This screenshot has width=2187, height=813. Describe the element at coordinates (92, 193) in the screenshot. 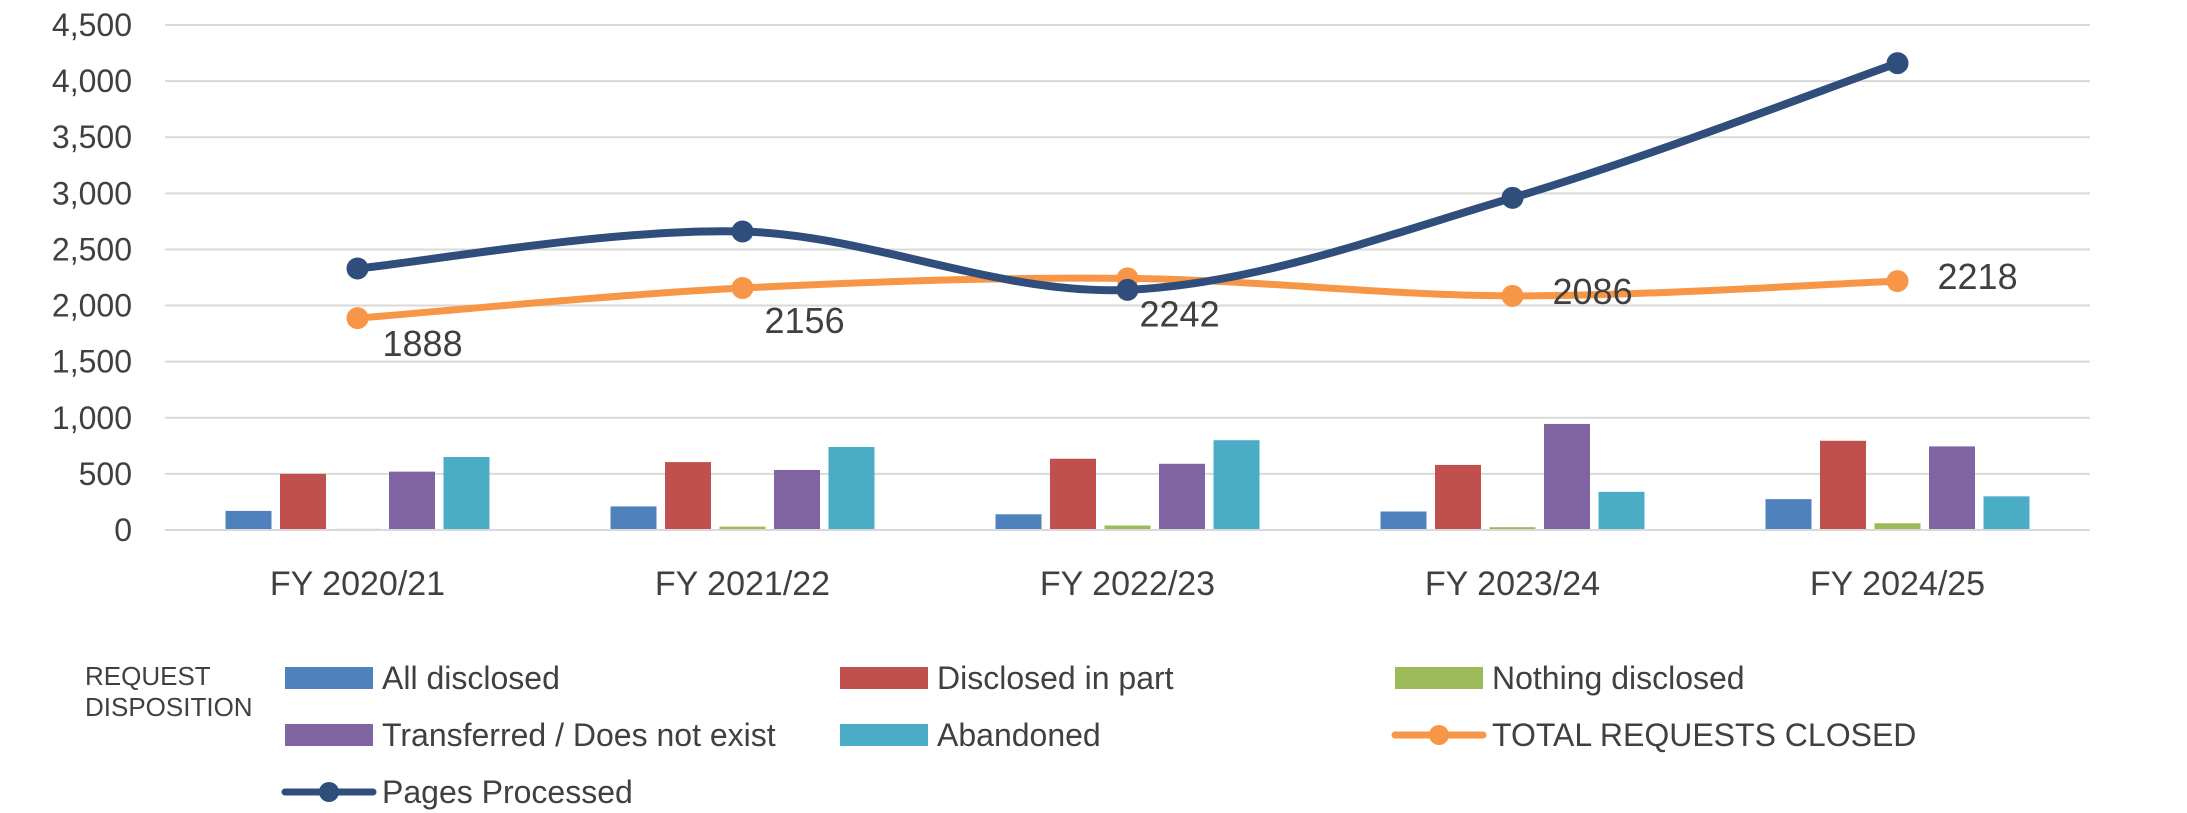

I see `y-tick-label: 3,000` at that location.